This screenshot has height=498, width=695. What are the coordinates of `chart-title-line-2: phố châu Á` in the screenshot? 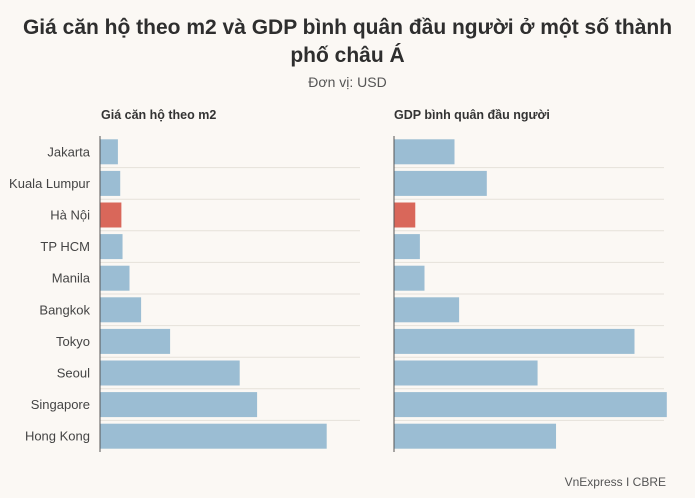 It's located at (347, 55).